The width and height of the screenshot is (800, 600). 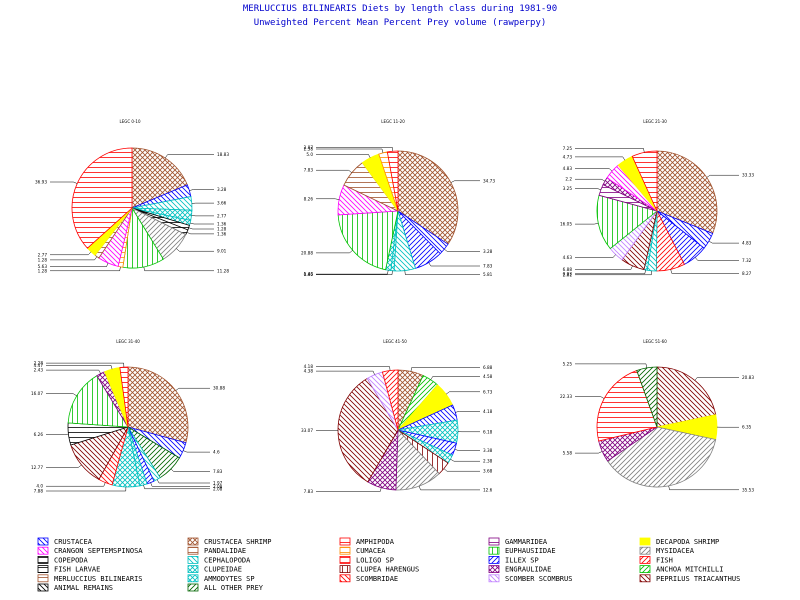 I want to click on slice-label-illex-sp: 7.32, so click(x=747, y=260).